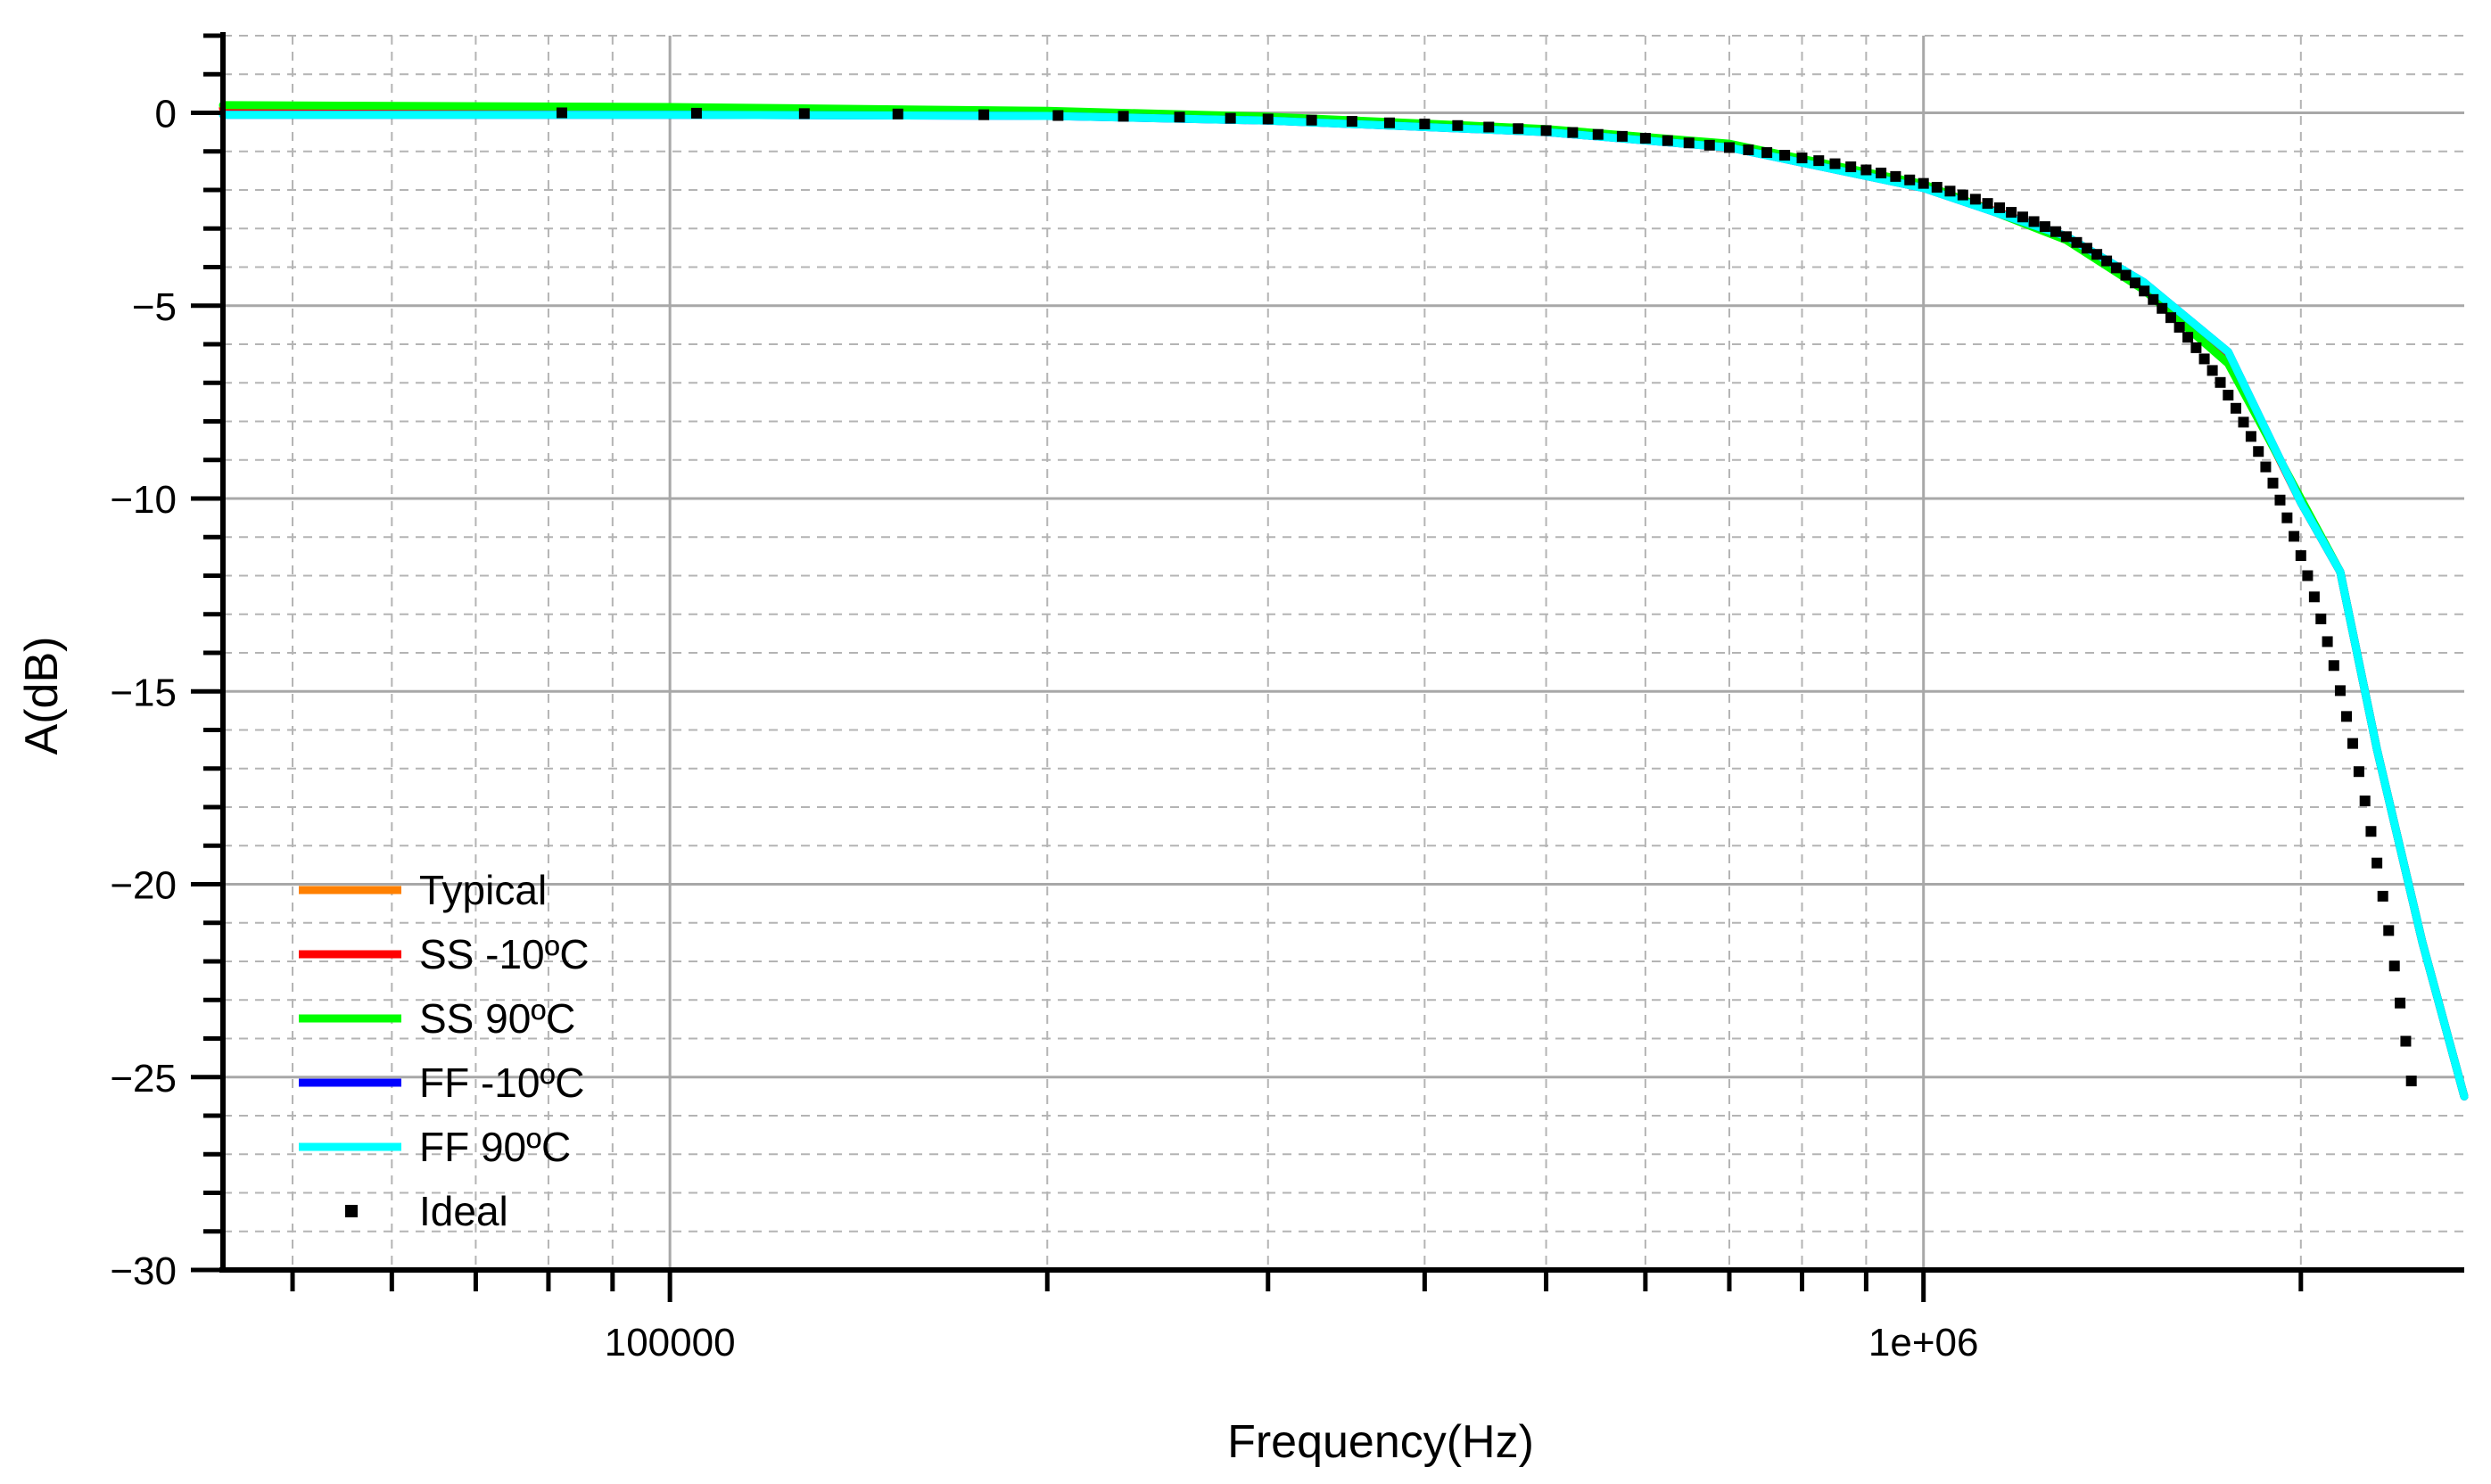 Image resolution: width=2491 pixels, height=1484 pixels. What do you see at coordinates (505, 954) in the screenshot?
I see `legend-label: SS -10ºC` at bounding box center [505, 954].